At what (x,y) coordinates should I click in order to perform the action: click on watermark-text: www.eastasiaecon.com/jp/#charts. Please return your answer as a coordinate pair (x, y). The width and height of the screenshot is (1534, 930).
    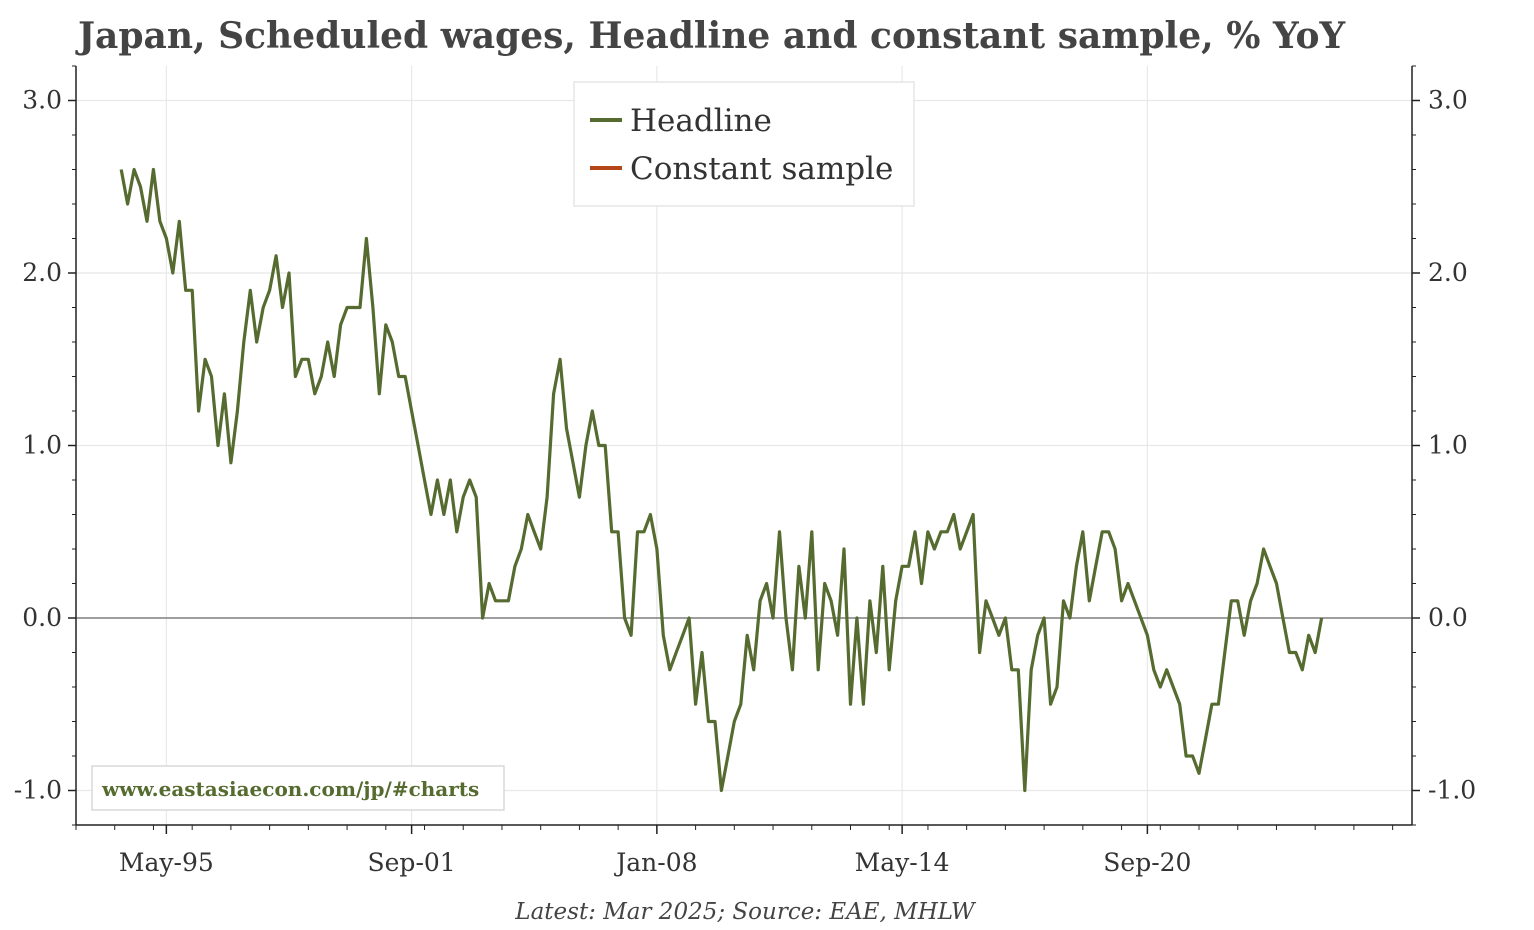
    Looking at the image, I should click on (290, 789).